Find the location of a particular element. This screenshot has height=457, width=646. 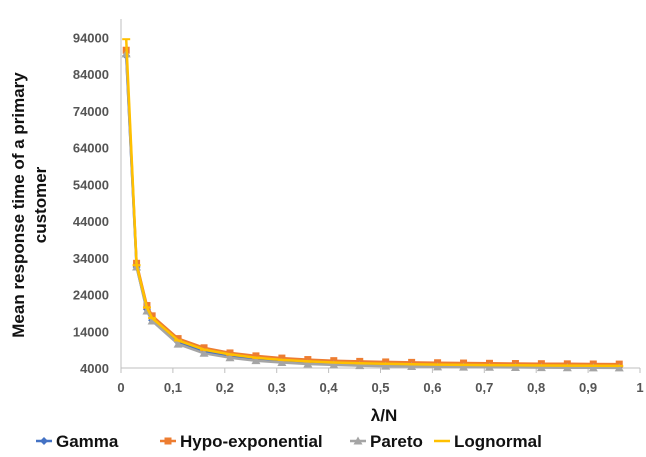

x-tick-label: 0 is located at coordinates (120, 387).